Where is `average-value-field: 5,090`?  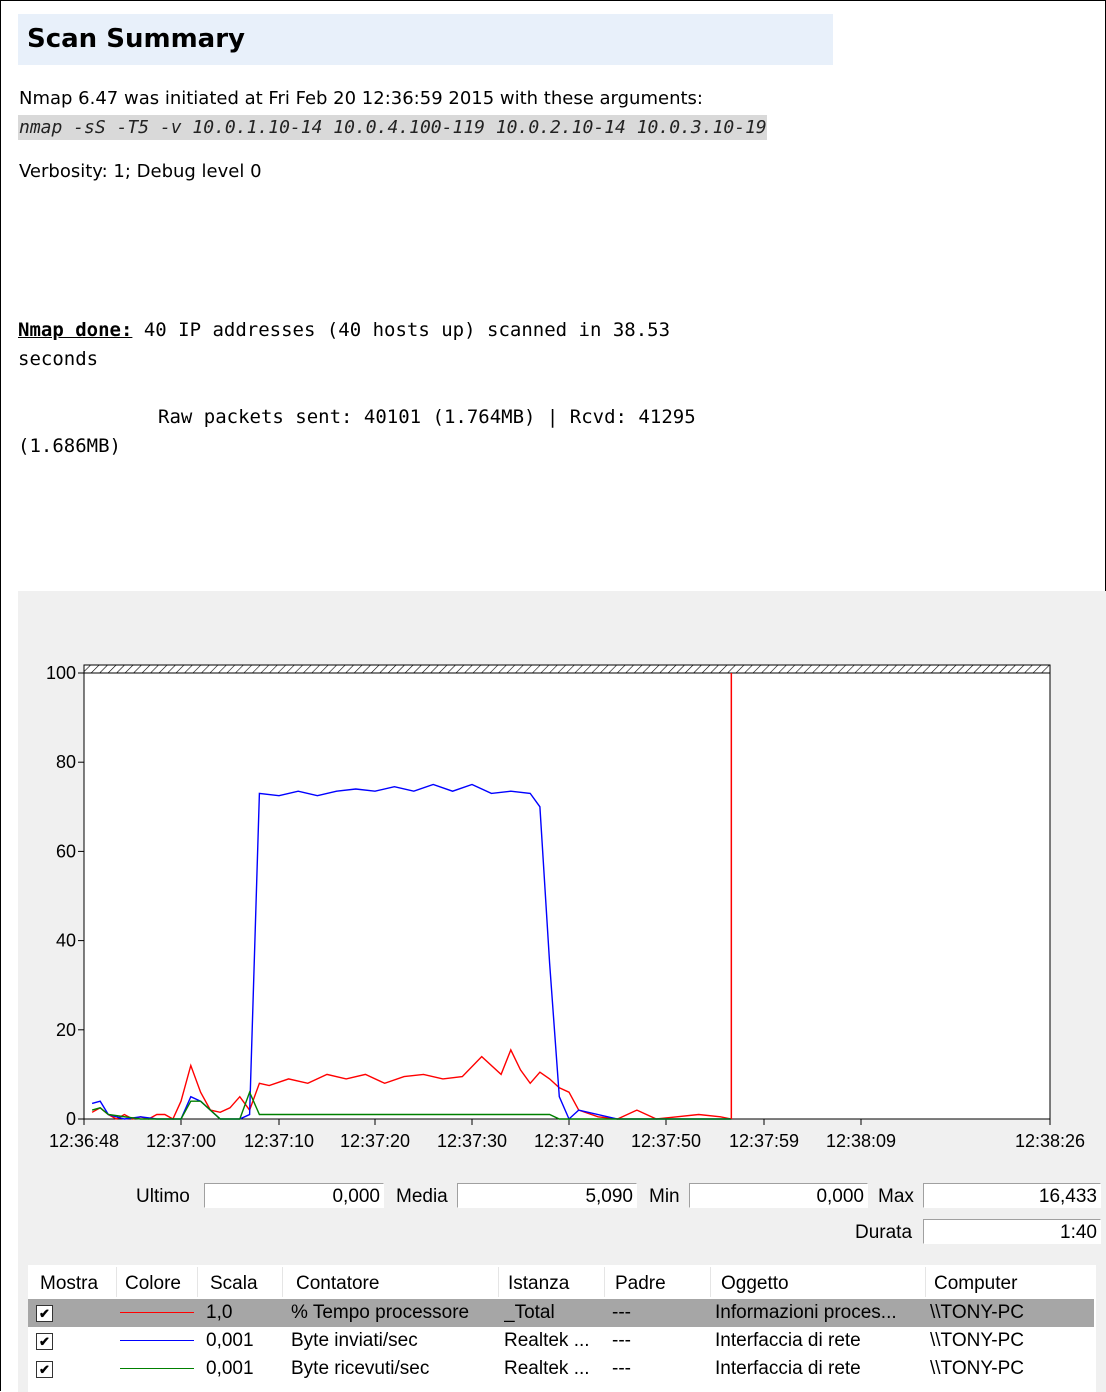
average-value-field: 5,090 is located at coordinates (547, 1195).